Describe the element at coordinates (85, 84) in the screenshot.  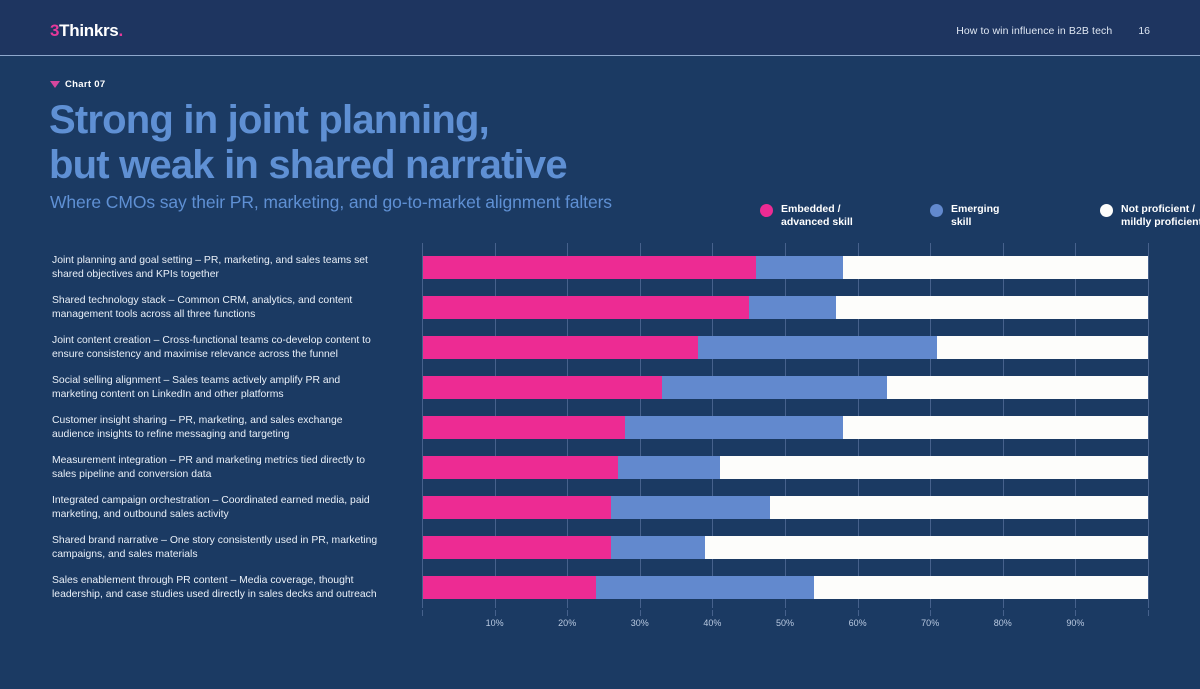
I see `chart-eyebrow-label: Chart 07` at that location.